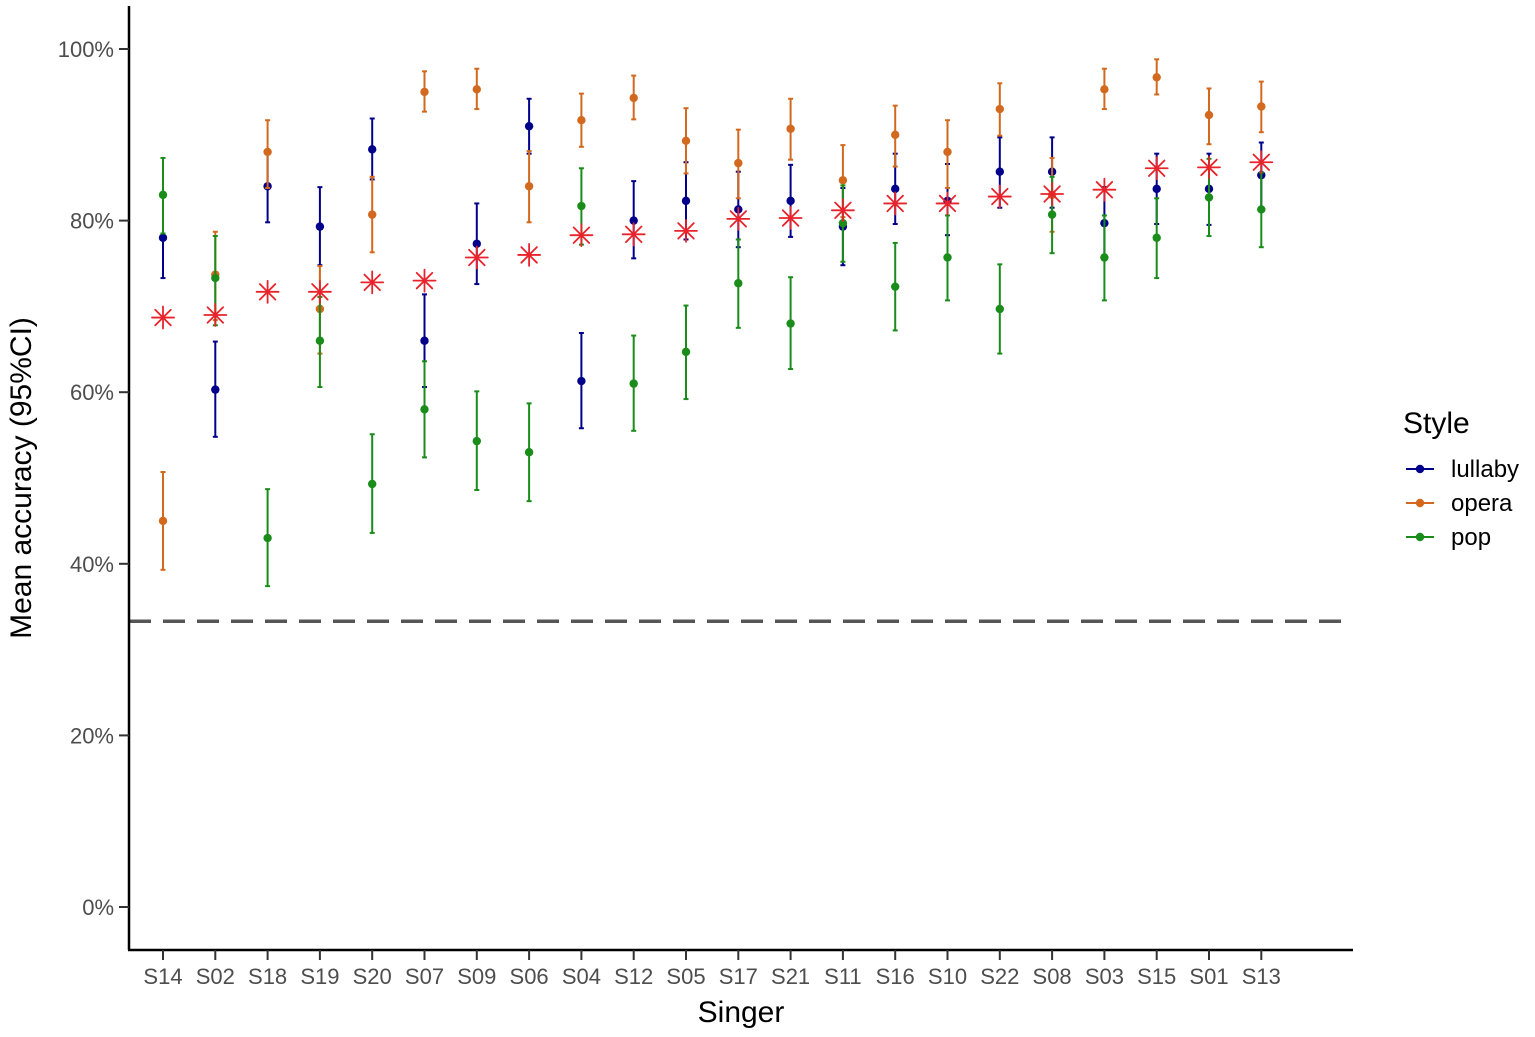  I want to click on x-axis-title: Singer, so click(741, 1012).